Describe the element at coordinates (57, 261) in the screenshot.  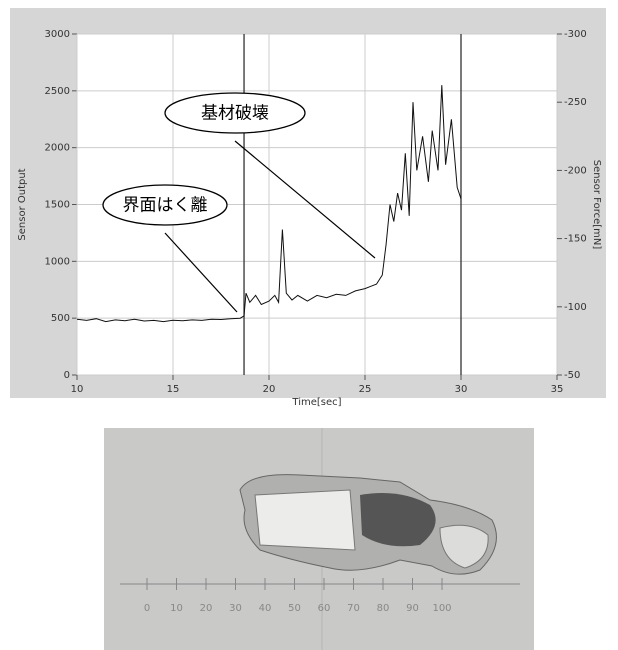
I see `y-tick-label: 1000` at that location.